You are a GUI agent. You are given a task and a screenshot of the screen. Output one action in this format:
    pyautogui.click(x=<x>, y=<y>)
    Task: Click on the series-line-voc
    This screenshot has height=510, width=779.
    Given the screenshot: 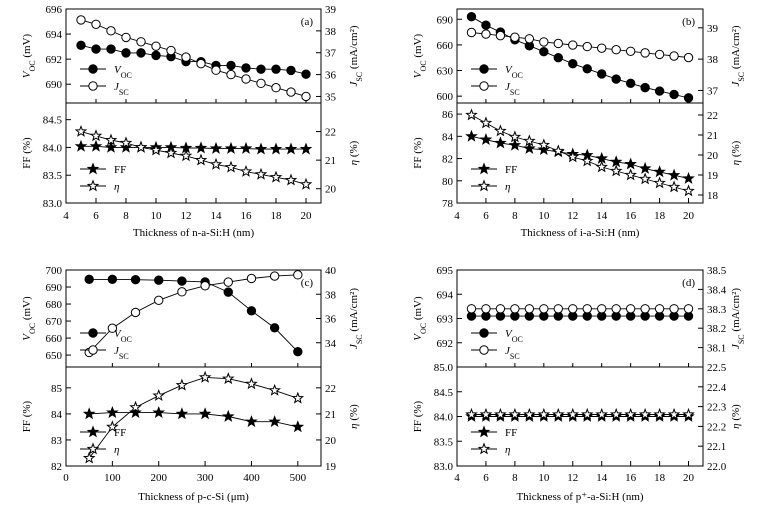 What is the action you would take?
    pyautogui.click(x=194, y=315)
    